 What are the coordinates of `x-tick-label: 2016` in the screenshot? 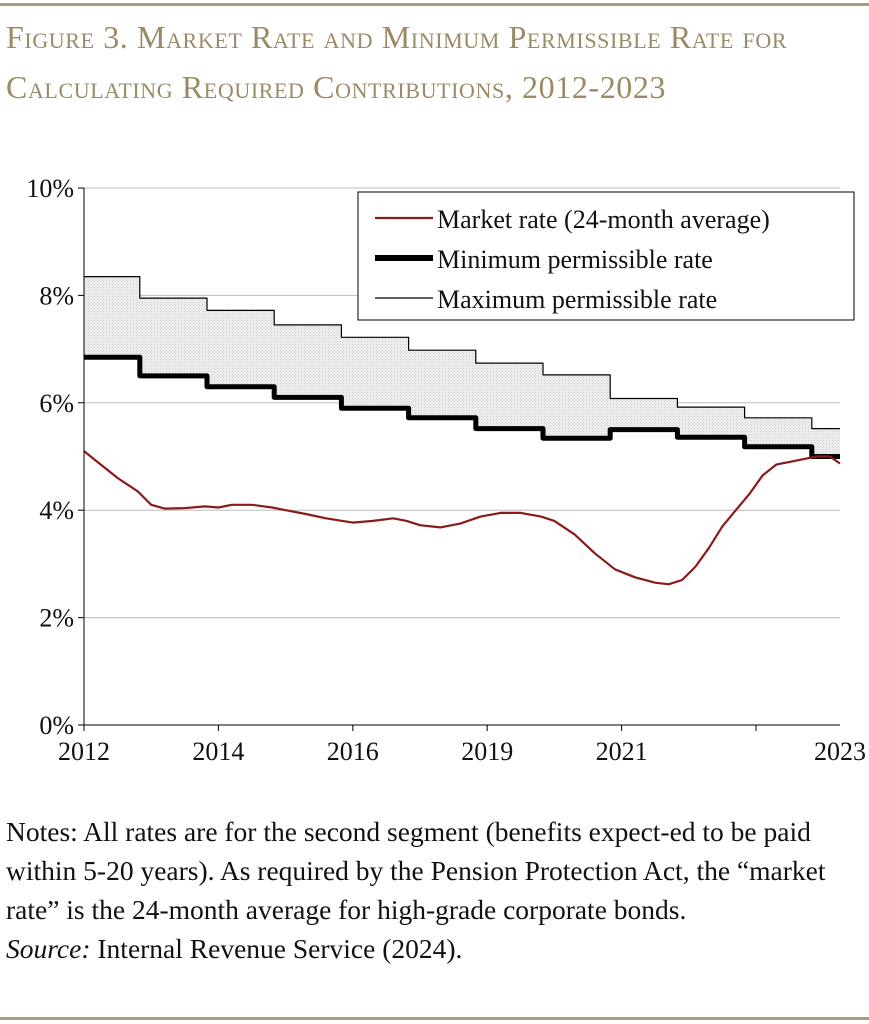 It's located at (353, 751).